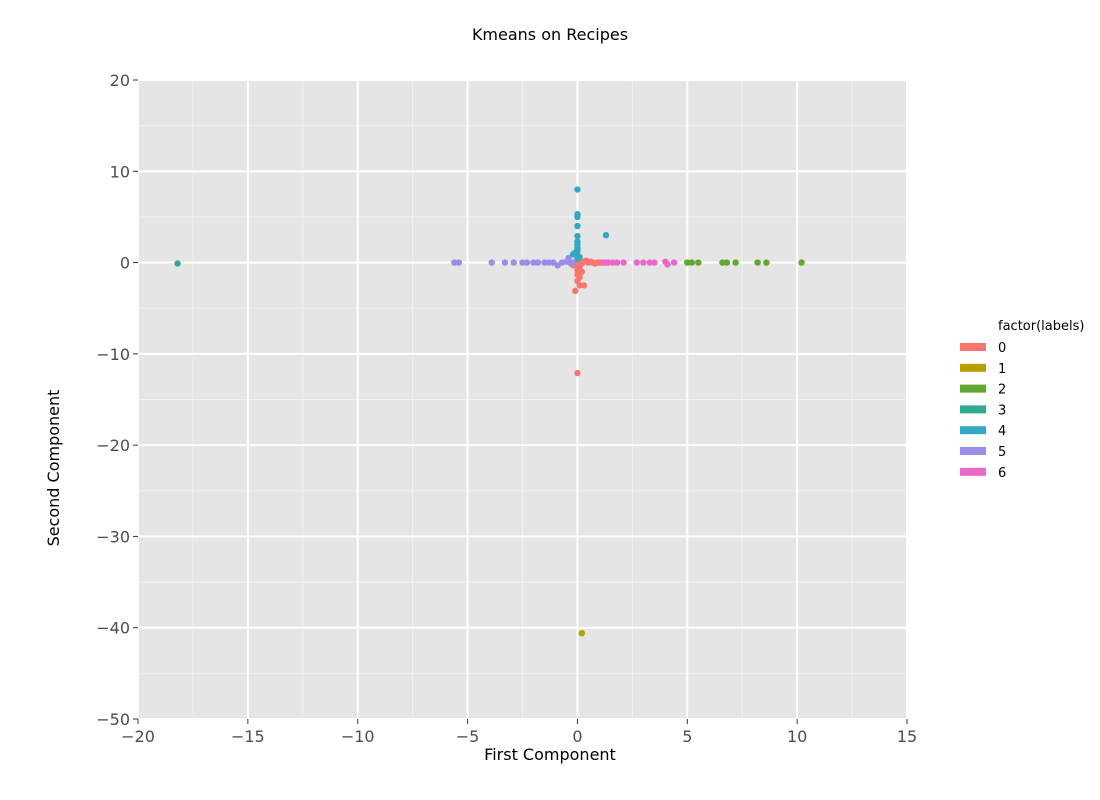 This screenshot has height=800, width=1100. What do you see at coordinates (1002, 348) in the screenshot?
I see `legend-label-0: 0` at bounding box center [1002, 348].